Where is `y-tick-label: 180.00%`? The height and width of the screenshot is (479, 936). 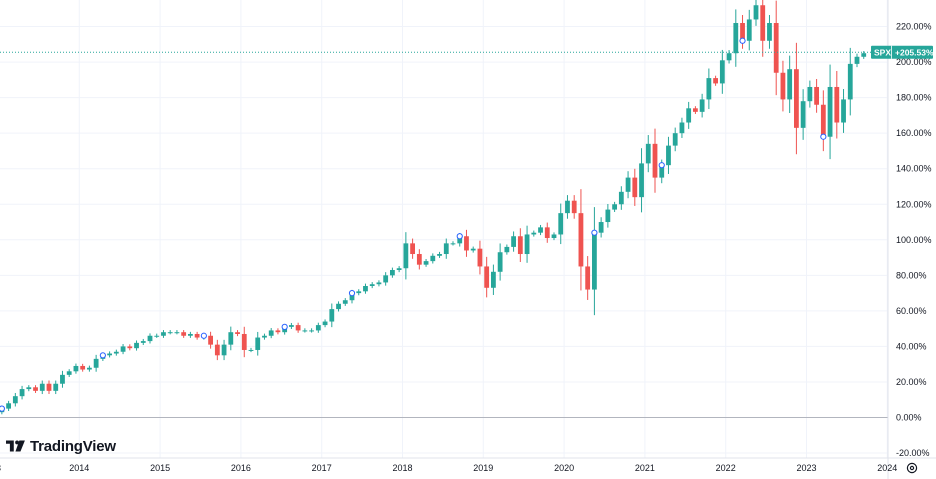
y-tick-label: 180.00% is located at coordinates (914, 98).